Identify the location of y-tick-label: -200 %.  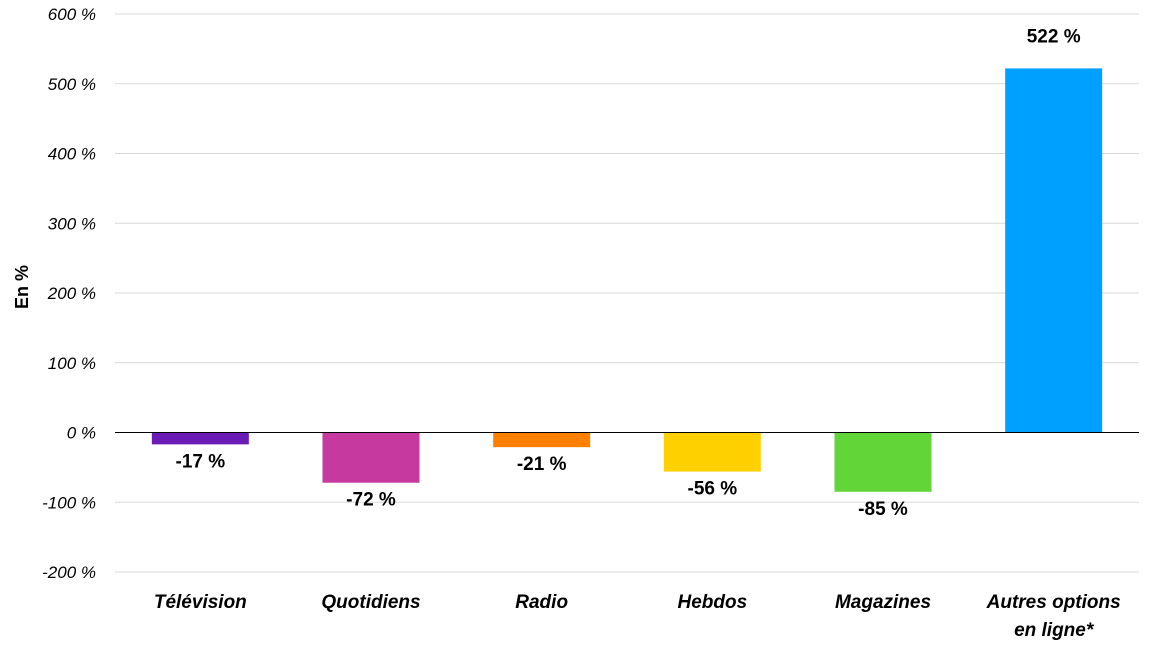
(69, 572).